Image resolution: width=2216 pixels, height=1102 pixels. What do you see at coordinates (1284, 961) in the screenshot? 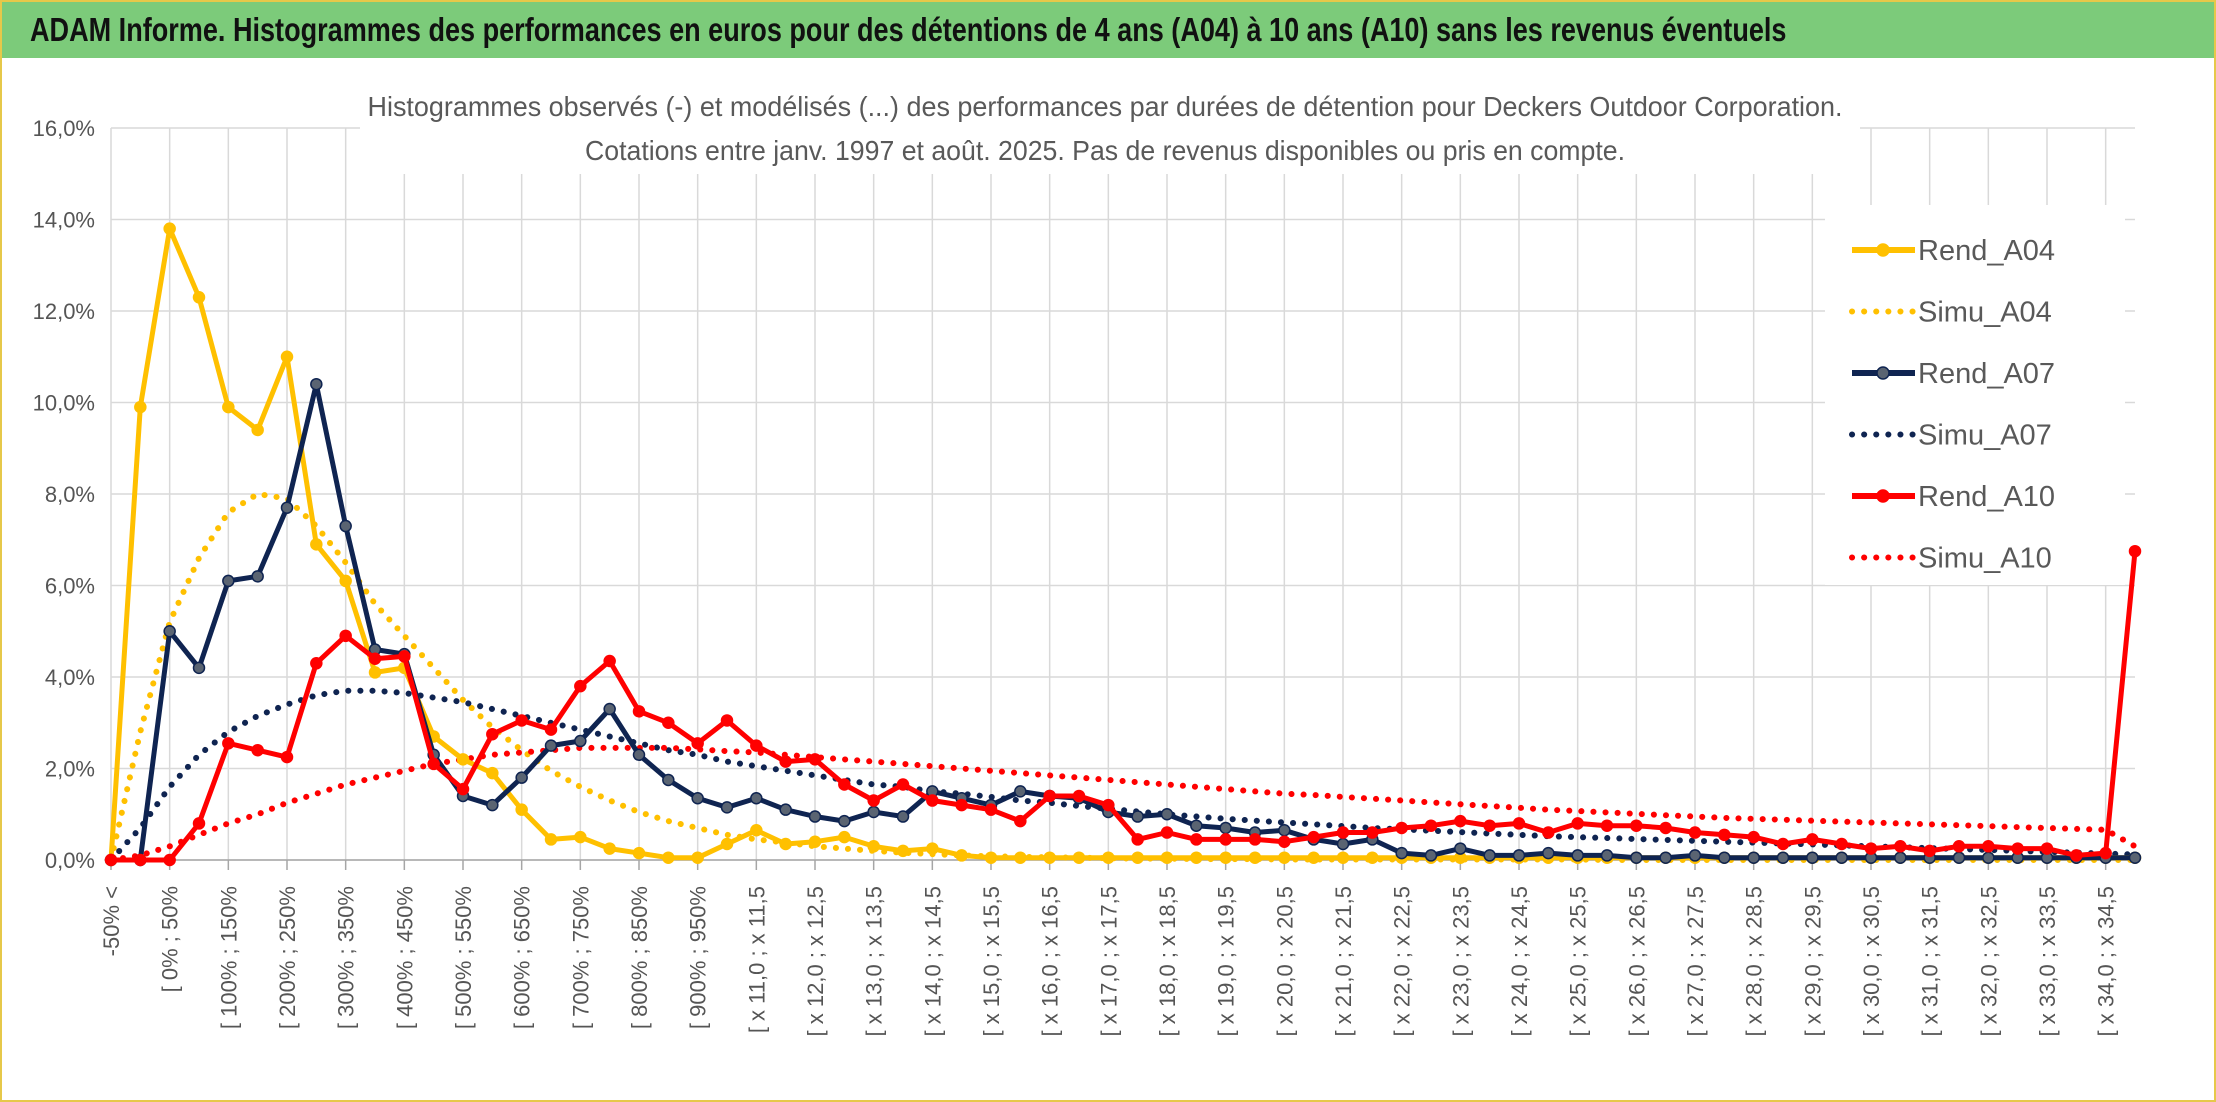
I see `x-tick-label: [ x 20,0 ; x 20,5` at bounding box center [1284, 961].